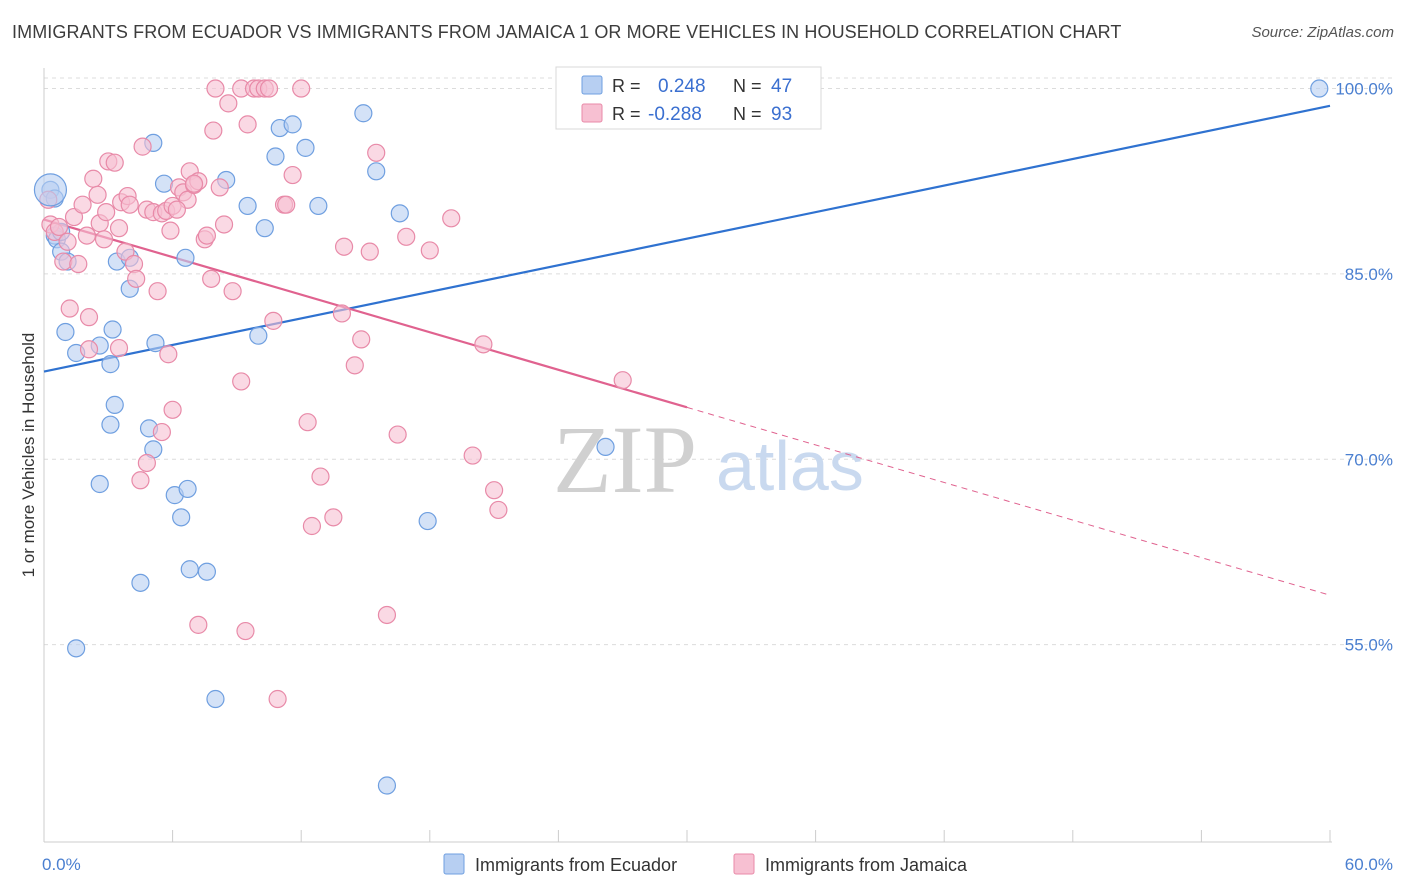 The image size is (1406, 892). Describe the element at coordinates (1322, 32) in the screenshot. I see `chart-source: Source: ZipAtlas.com` at that location.